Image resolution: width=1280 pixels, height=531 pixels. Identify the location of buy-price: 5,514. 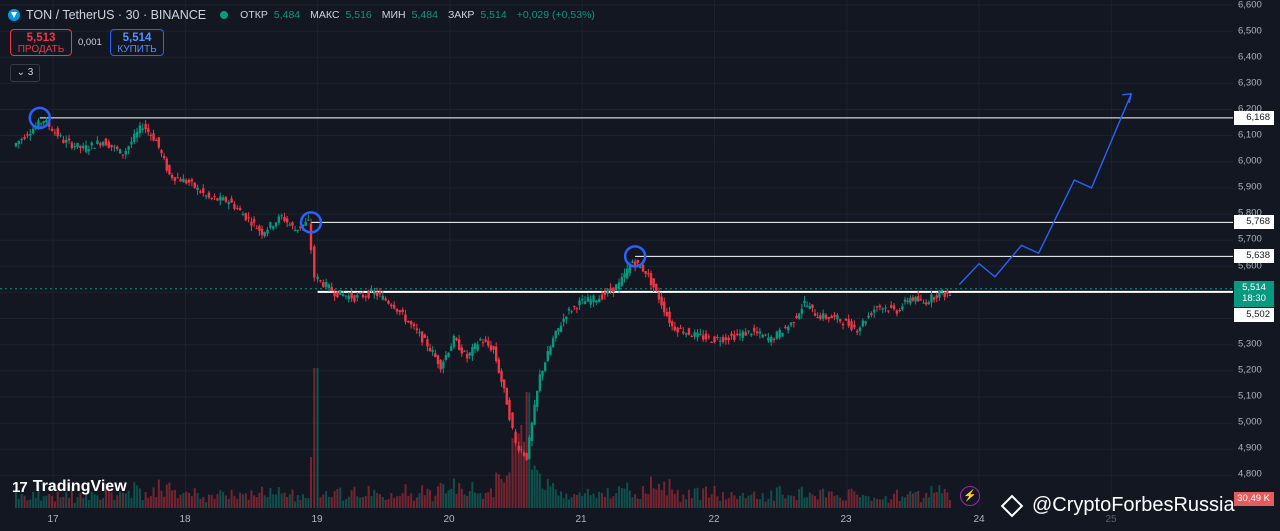
(137, 38).